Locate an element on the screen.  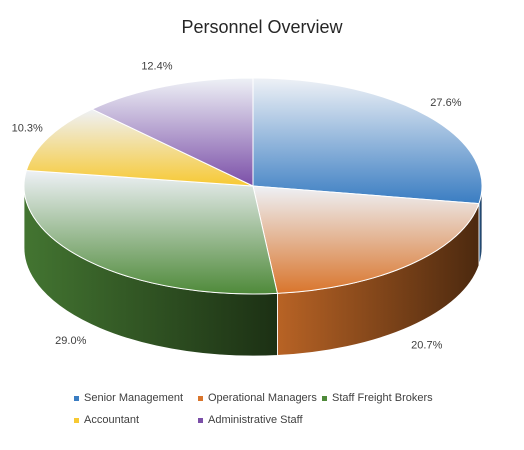
legend-label: Senior Management is located at coordinates (134, 398).